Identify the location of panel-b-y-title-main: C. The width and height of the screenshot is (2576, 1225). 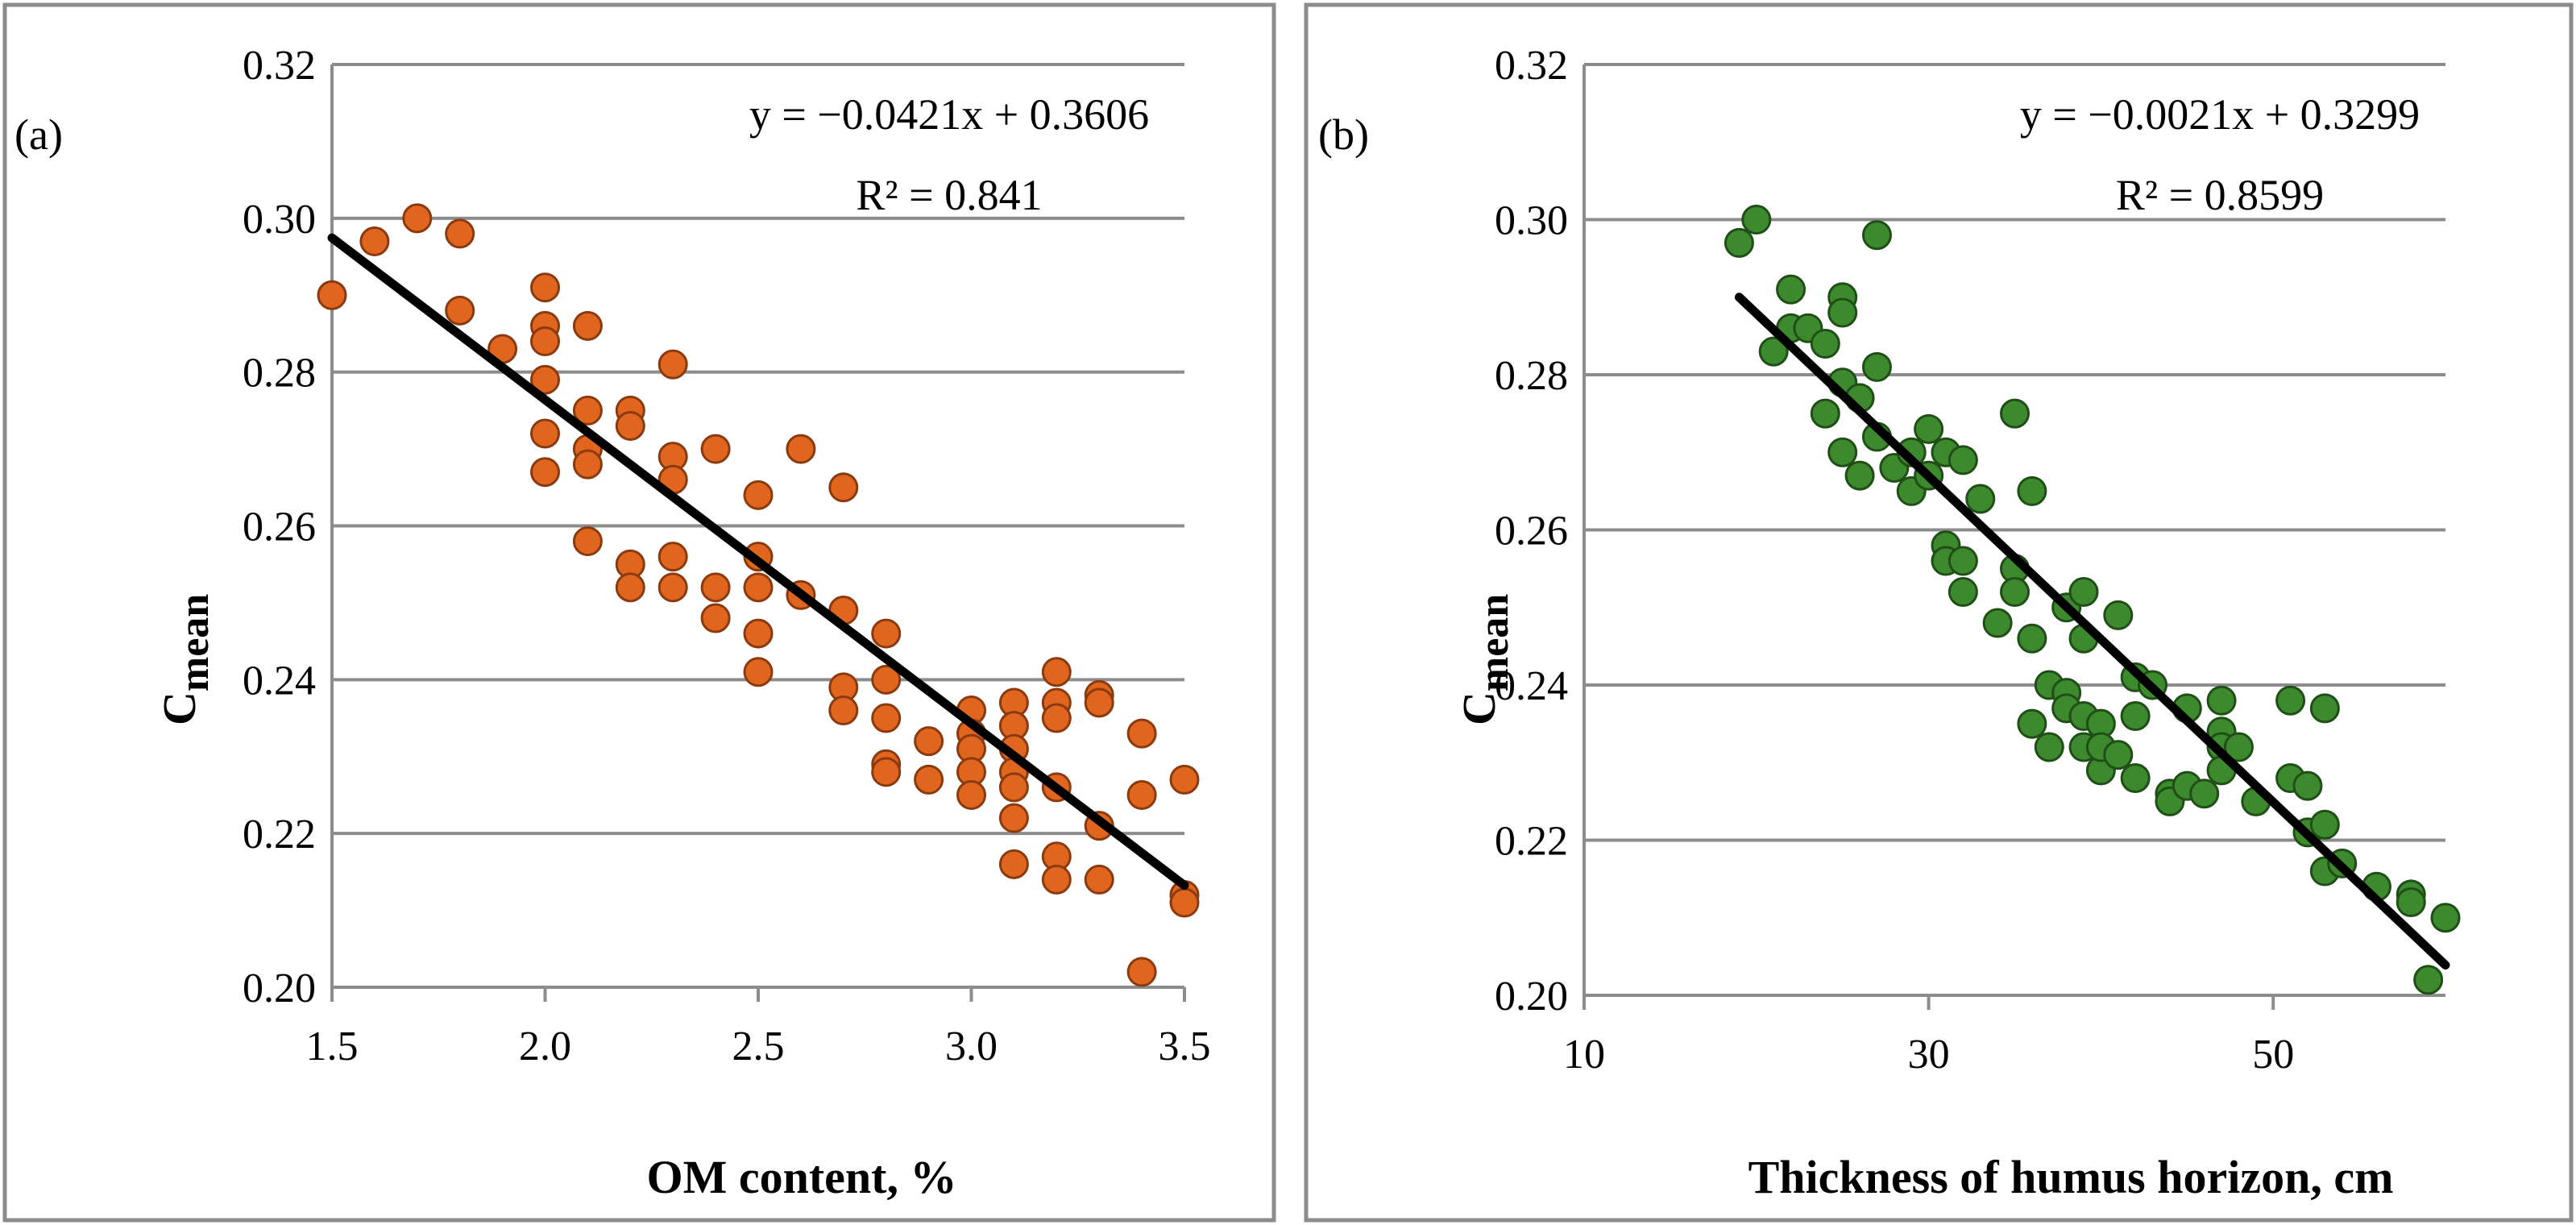
(1479, 708).